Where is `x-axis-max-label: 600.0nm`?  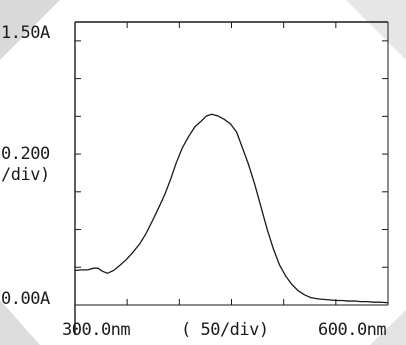
x-axis-max-label: 600.0nm is located at coordinates (352, 330).